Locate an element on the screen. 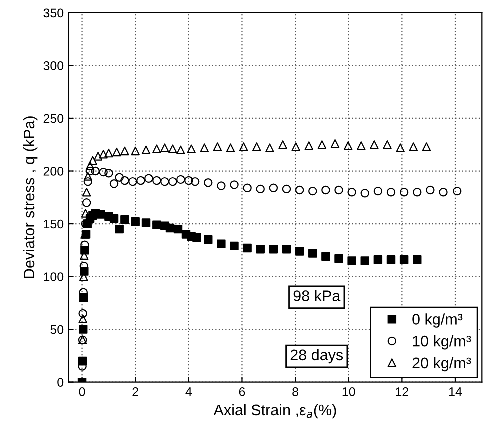  annotation: 28 days is located at coordinates (317, 356).